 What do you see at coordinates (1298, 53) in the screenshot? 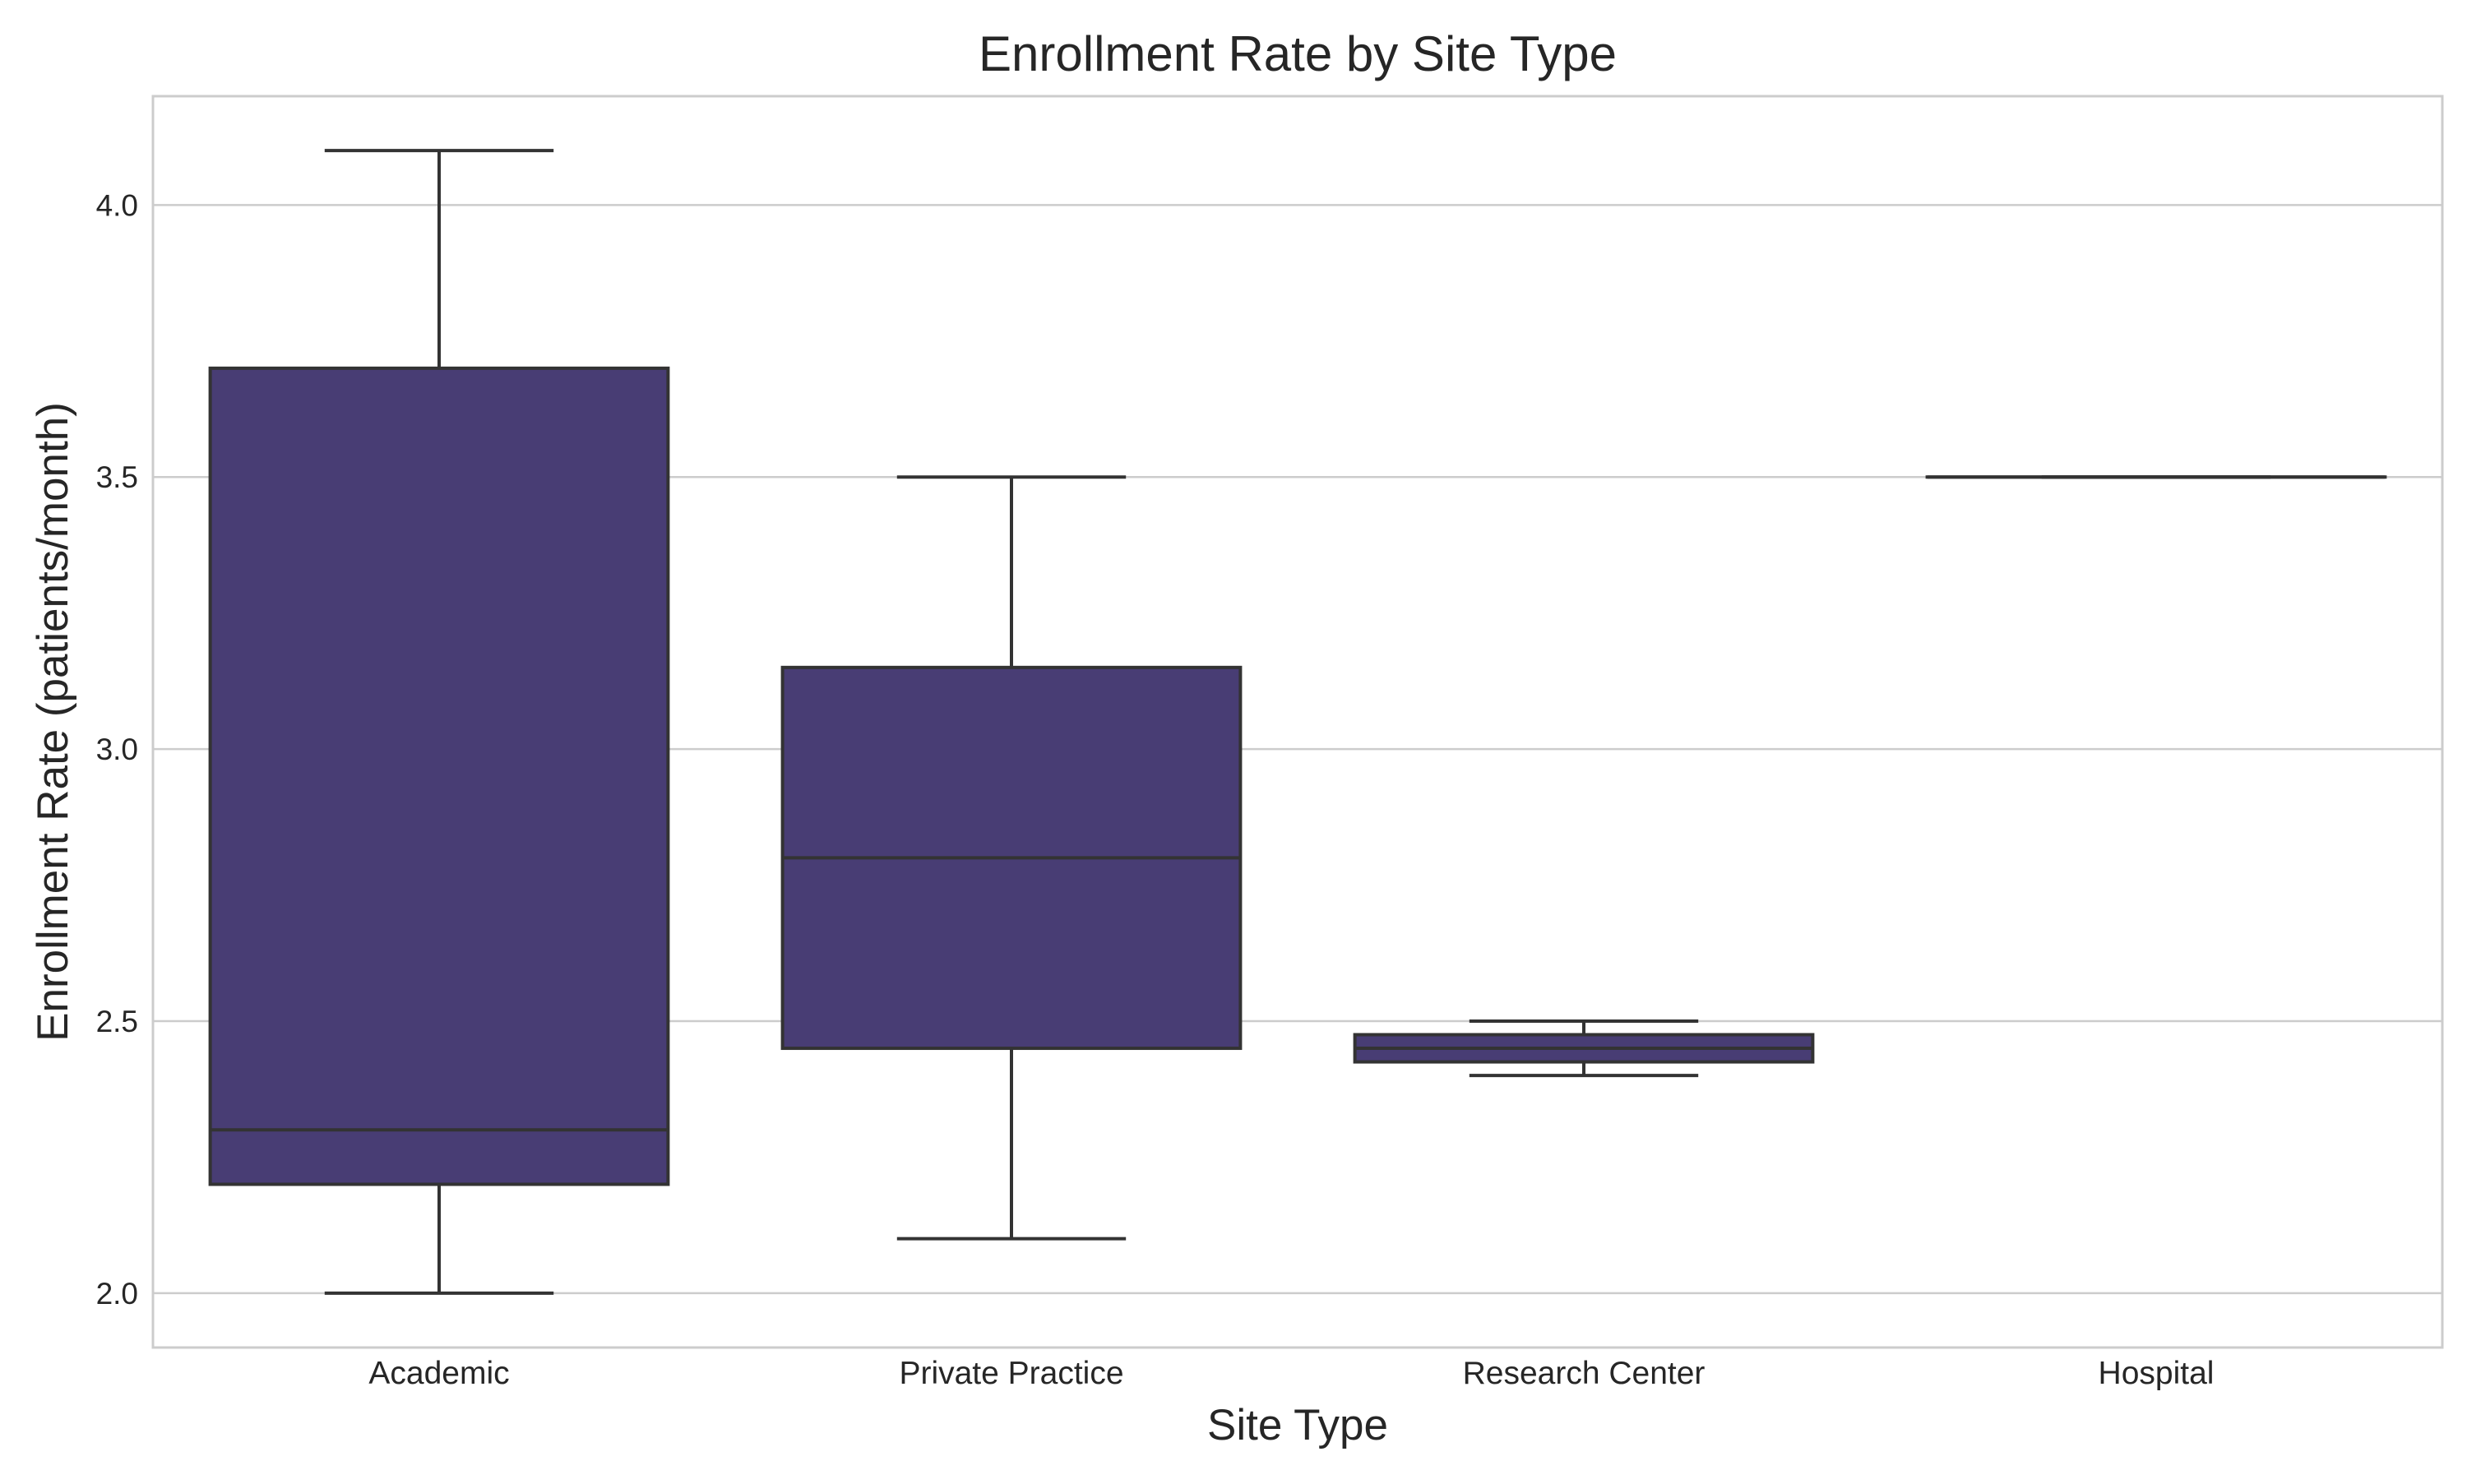
I see `chart-title: Enrollment Rate by Site Type` at bounding box center [1298, 53].